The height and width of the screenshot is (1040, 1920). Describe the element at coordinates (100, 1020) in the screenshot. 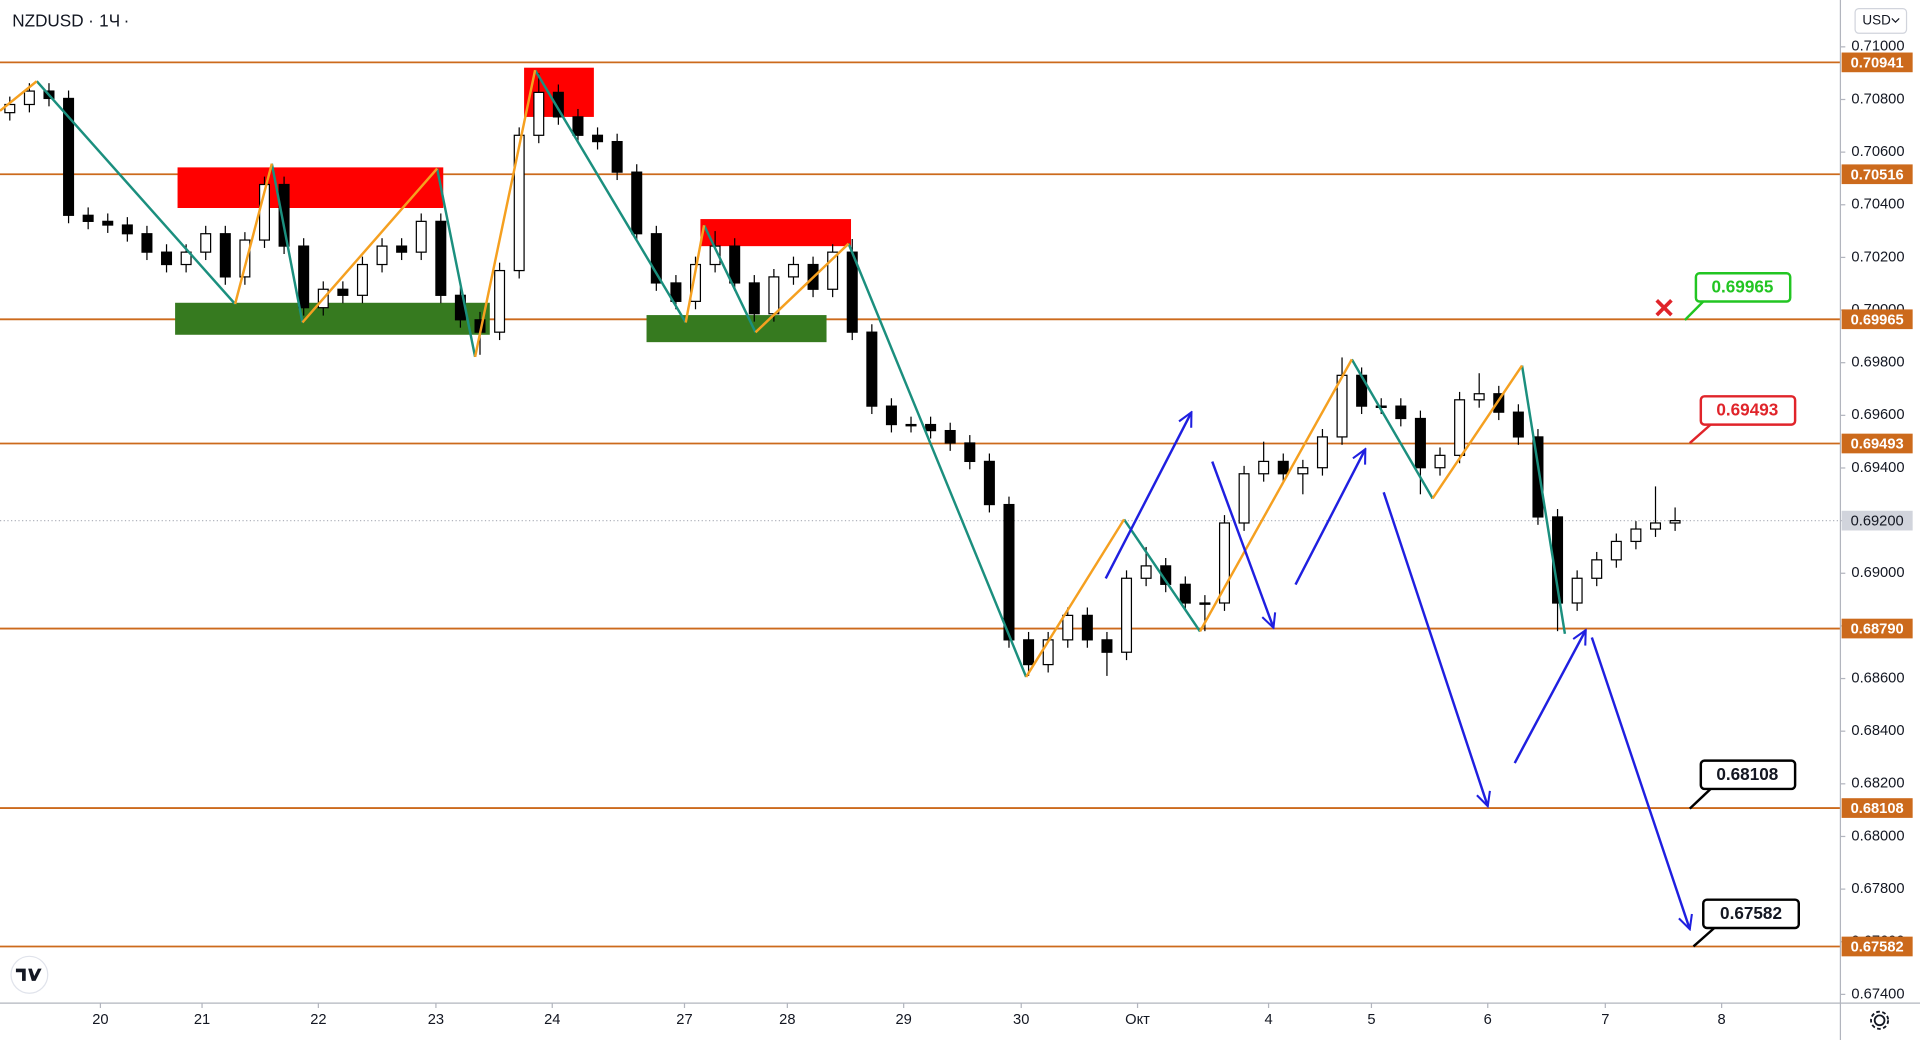

I see `x-tick-label: 20` at that location.